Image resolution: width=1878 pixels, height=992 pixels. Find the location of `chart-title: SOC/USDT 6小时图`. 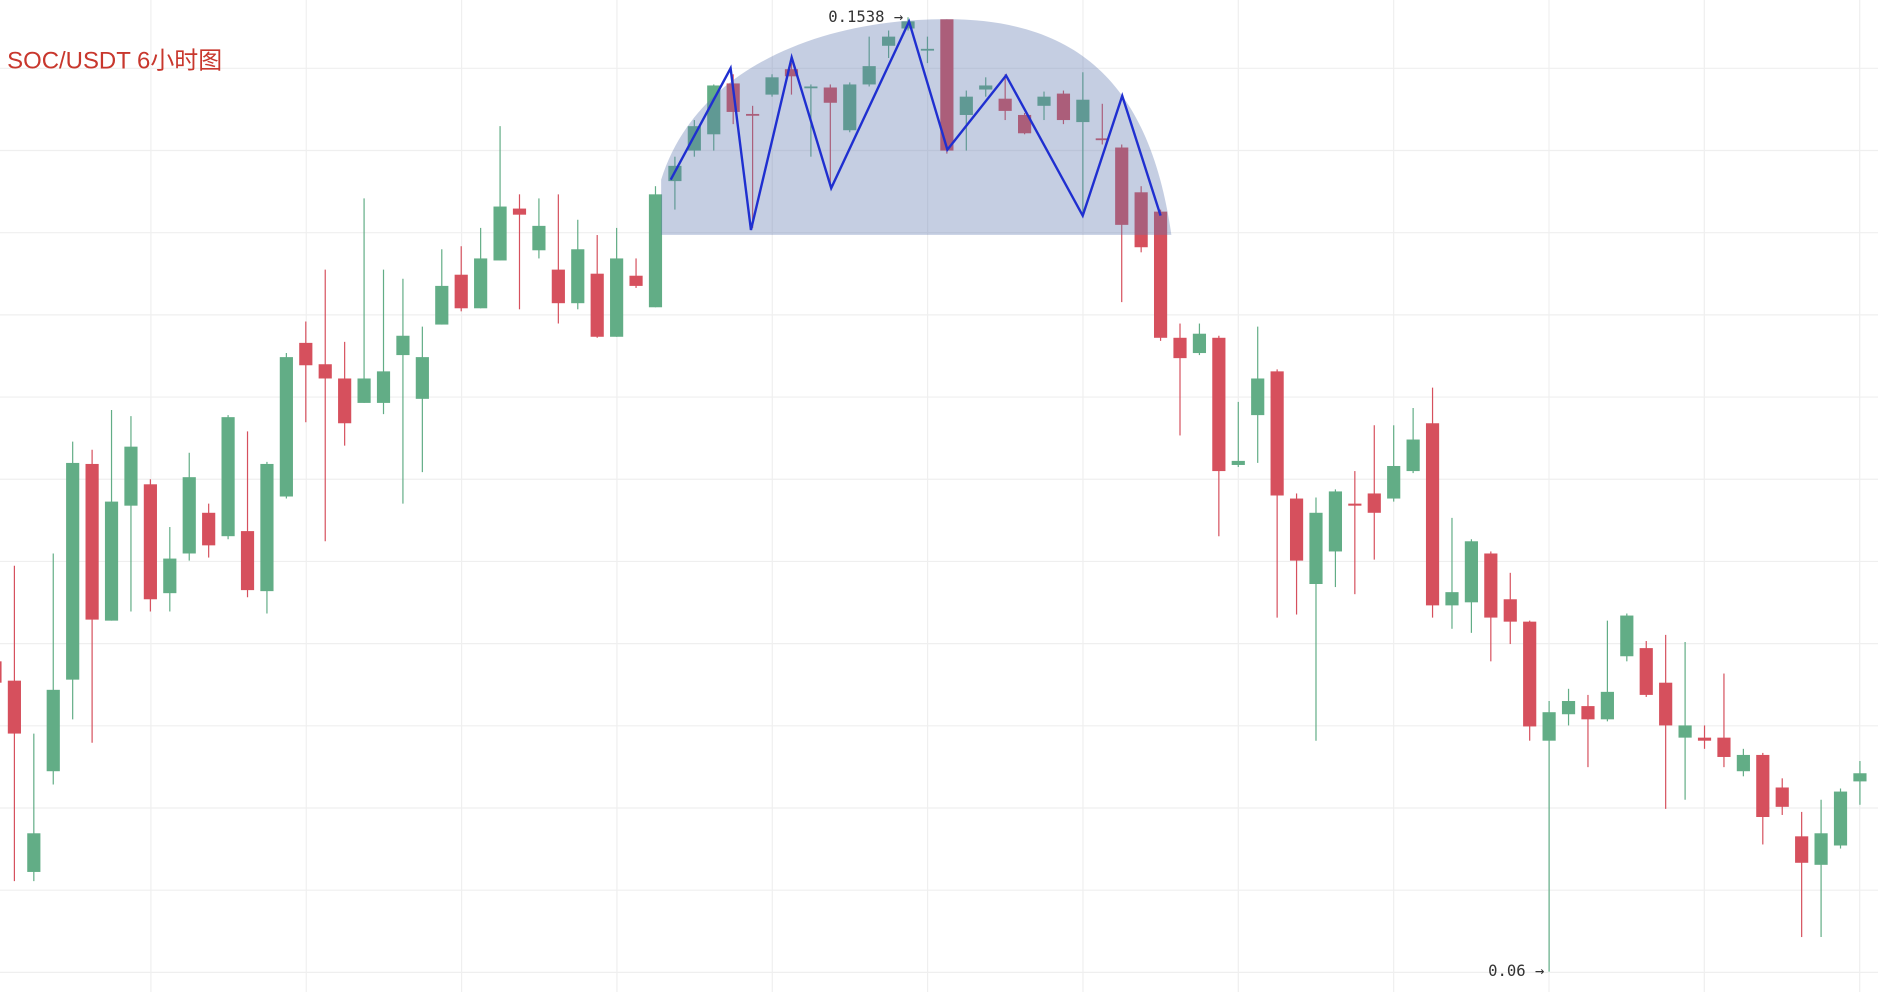

chart-title: SOC/USDT 6小时图 is located at coordinates (114, 61).